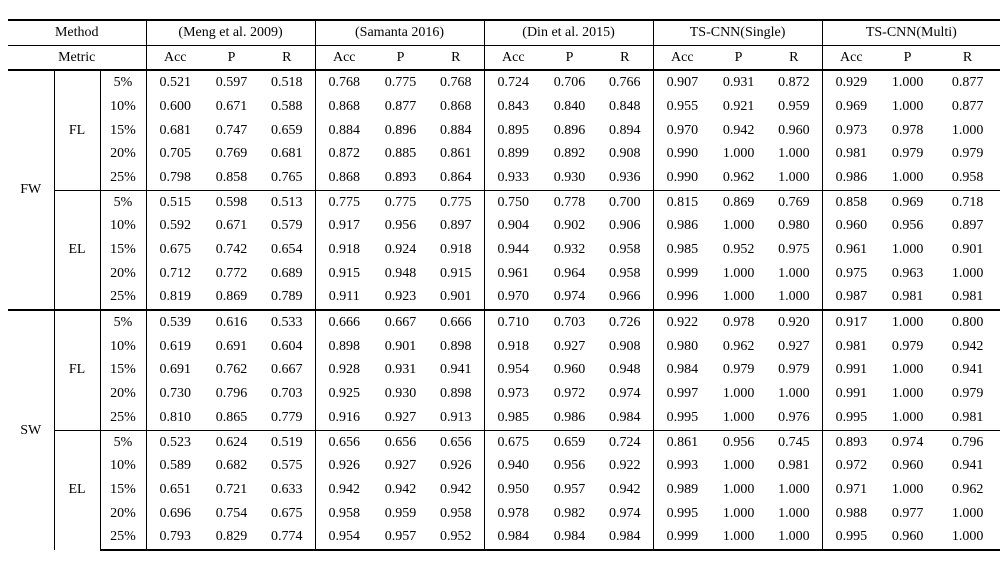 This screenshot has width=1007, height=571. Describe the element at coordinates (682, 297) in the screenshot. I see `value-cell: 0.996` at that location.